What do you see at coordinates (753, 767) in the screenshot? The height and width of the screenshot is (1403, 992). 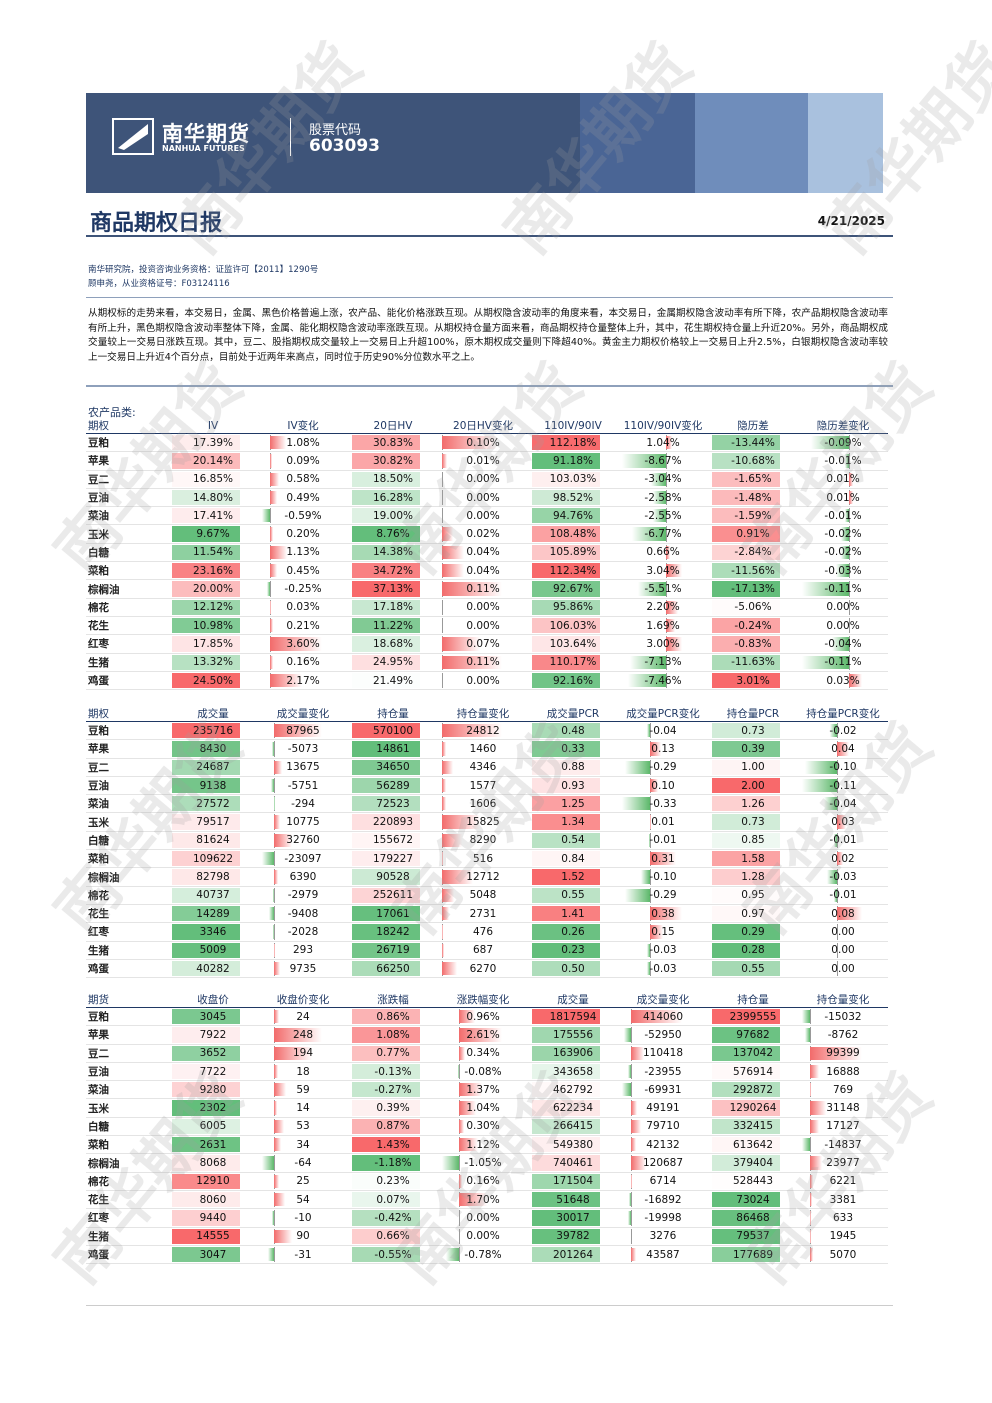 I see `cell-text: 1.00` at bounding box center [753, 767].